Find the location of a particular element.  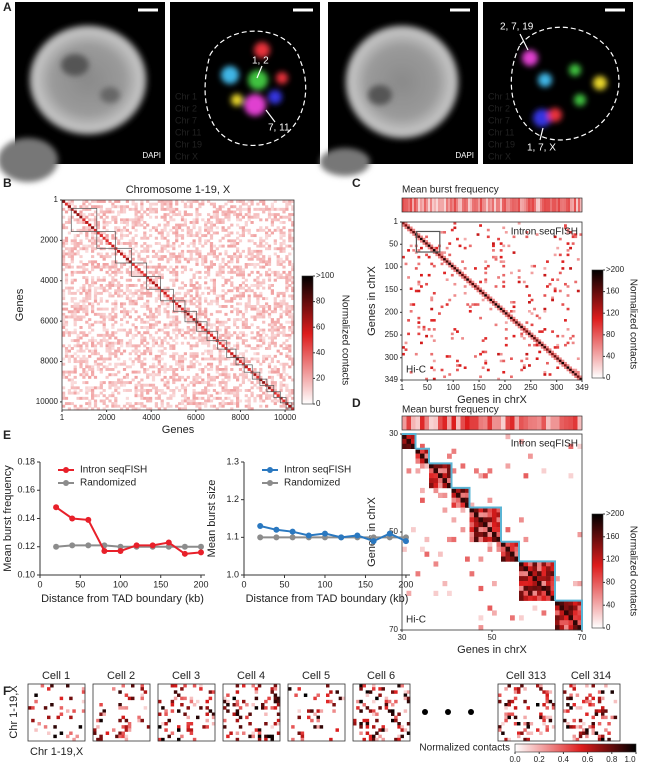

legend-label: Chr 19 is located at coordinates (501, 144).